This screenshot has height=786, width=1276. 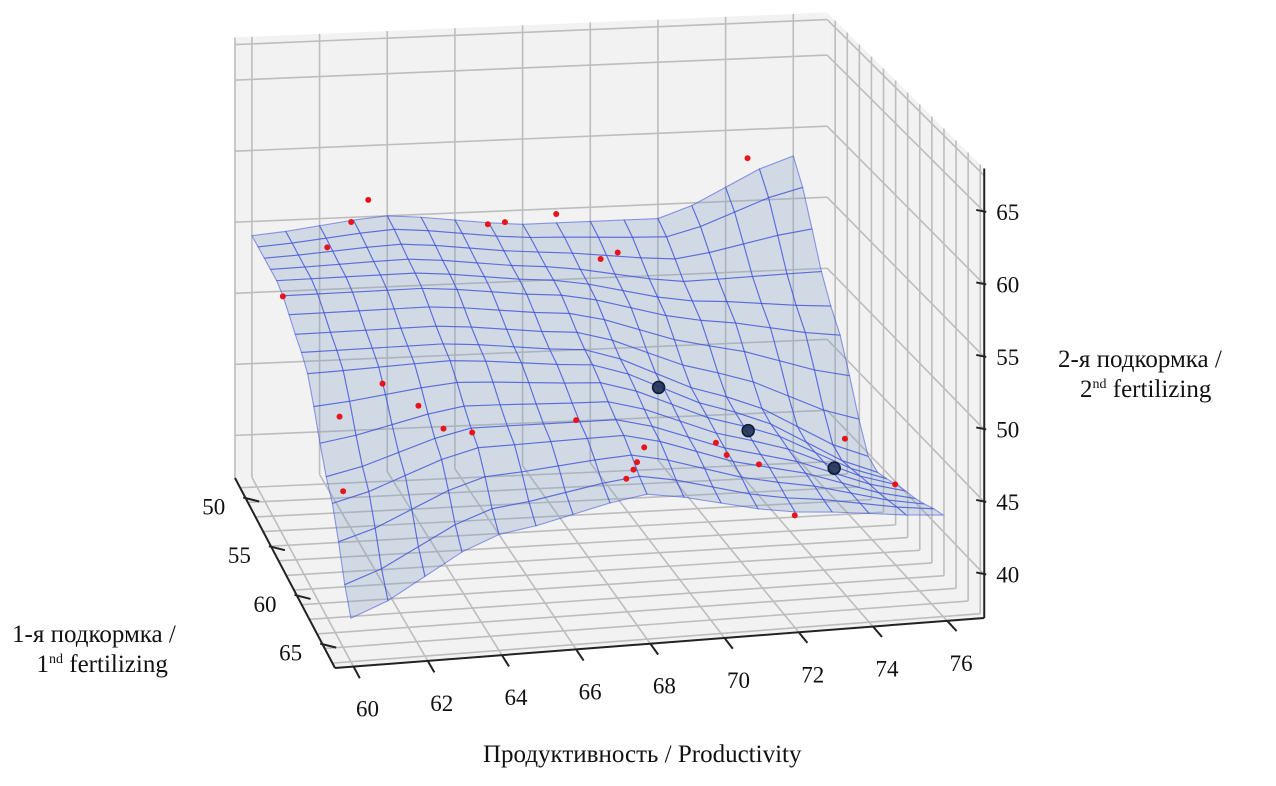 What do you see at coordinates (1007, 574) in the screenshot?
I see `z-tick-label: 40` at bounding box center [1007, 574].